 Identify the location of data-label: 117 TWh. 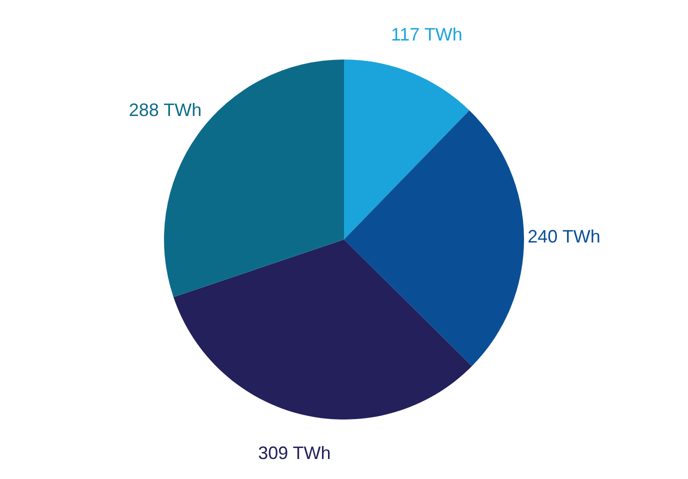
(426, 34).